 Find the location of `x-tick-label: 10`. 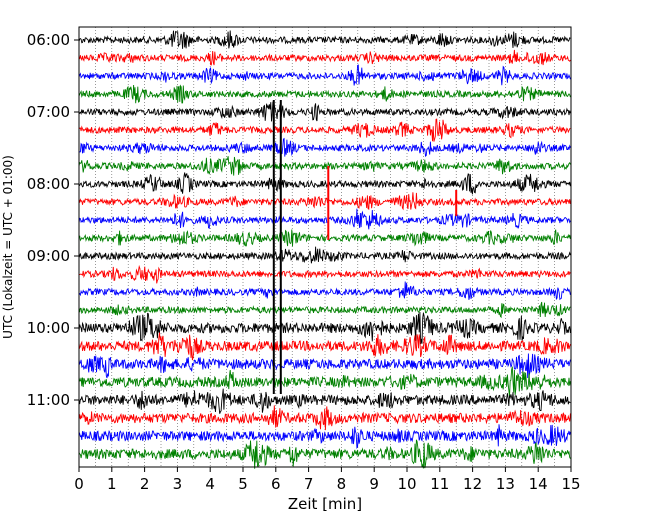

x-tick-label: 10 is located at coordinates (406, 484).